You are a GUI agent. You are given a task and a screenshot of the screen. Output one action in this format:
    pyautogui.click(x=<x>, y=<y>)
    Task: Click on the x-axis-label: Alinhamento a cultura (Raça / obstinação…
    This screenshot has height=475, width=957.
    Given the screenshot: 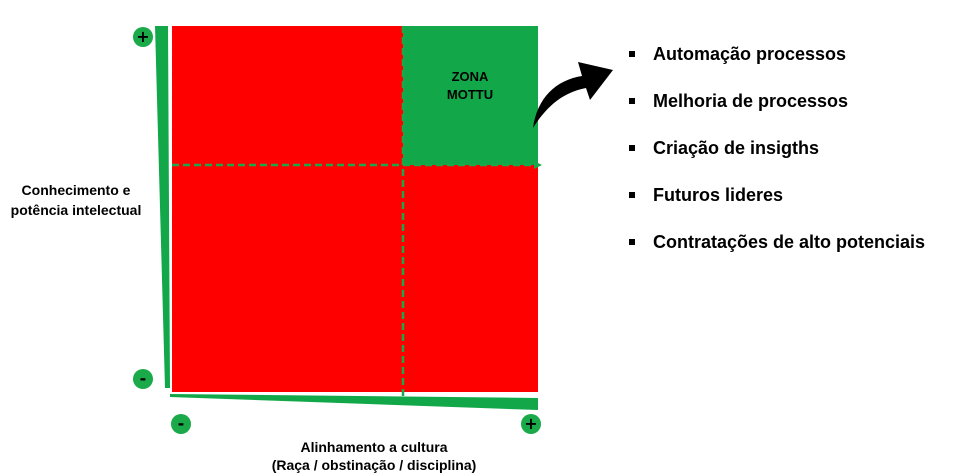 What is the action you would take?
    pyautogui.click(x=374, y=456)
    